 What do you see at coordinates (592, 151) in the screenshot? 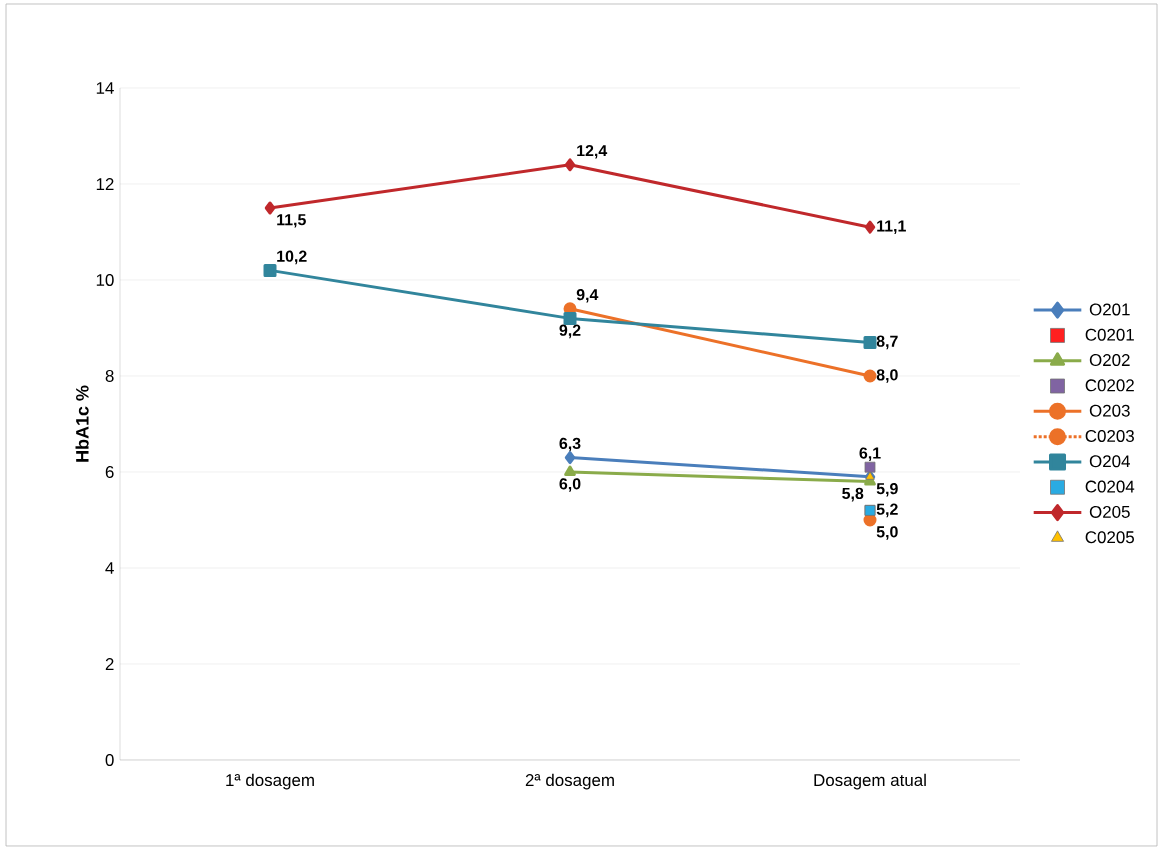
I see `data-label: 12,4` at bounding box center [592, 151].